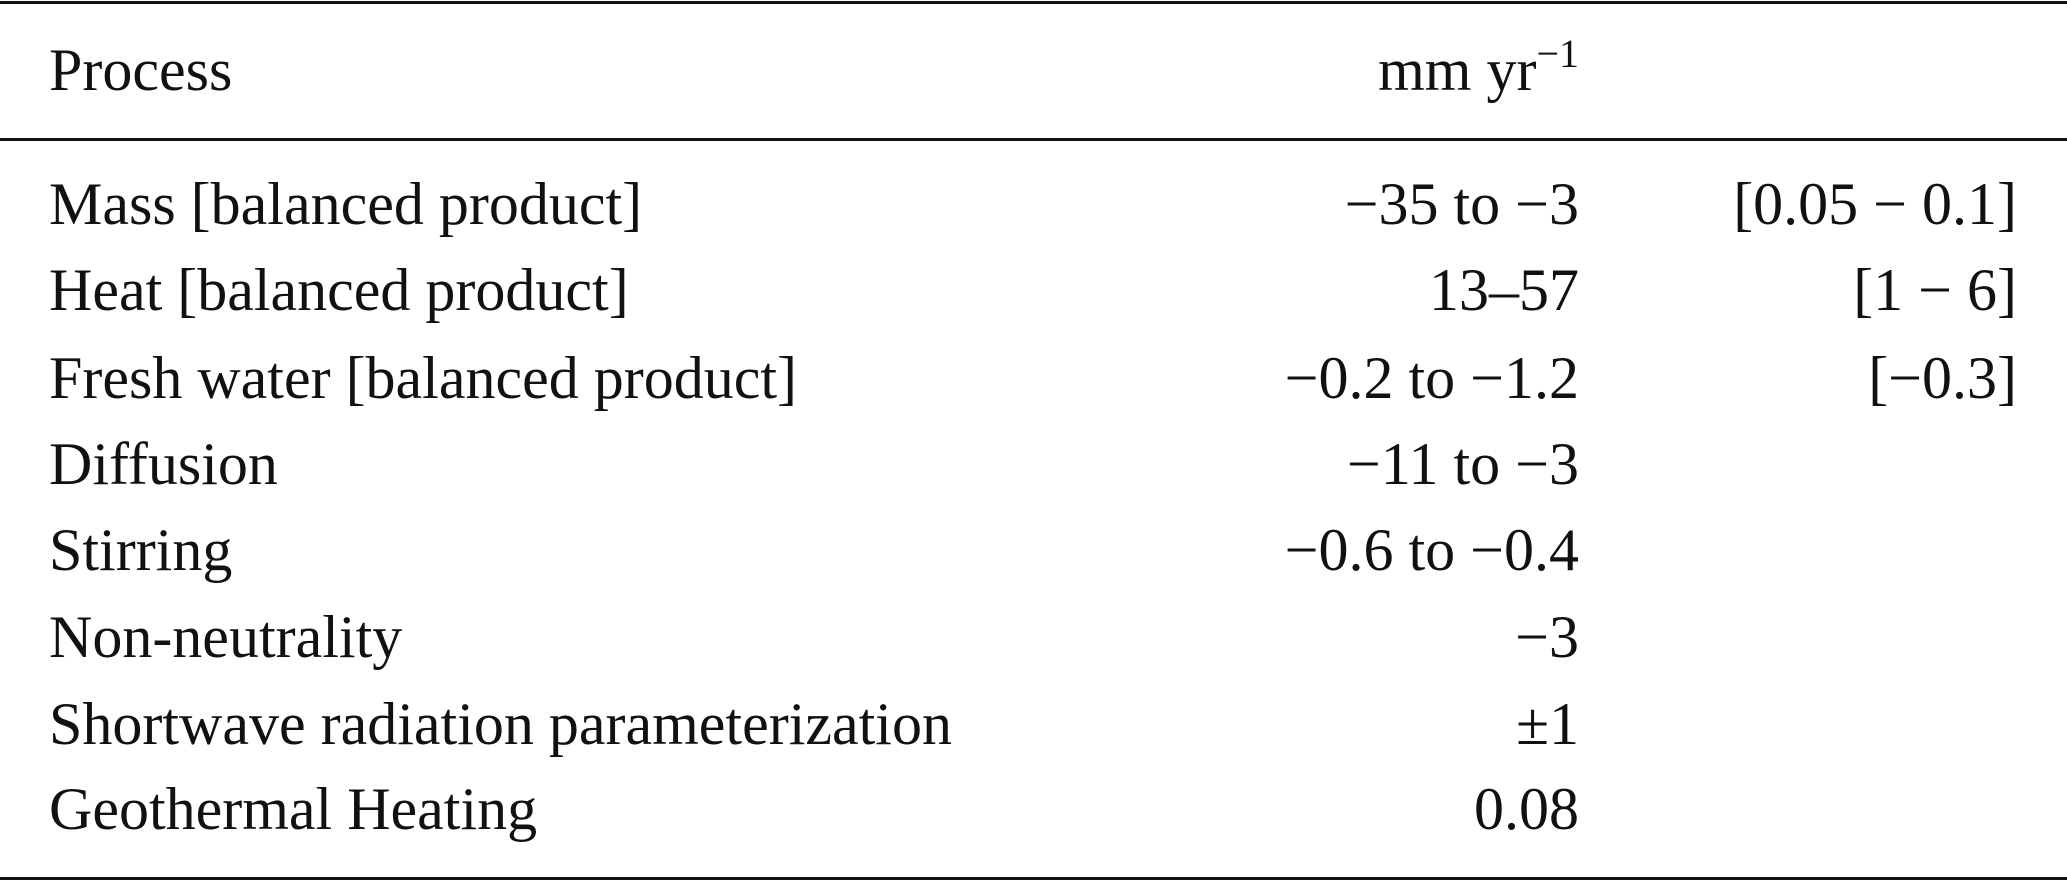  What do you see at coordinates (1033, 139) in the screenshot?
I see `header-rule` at bounding box center [1033, 139].